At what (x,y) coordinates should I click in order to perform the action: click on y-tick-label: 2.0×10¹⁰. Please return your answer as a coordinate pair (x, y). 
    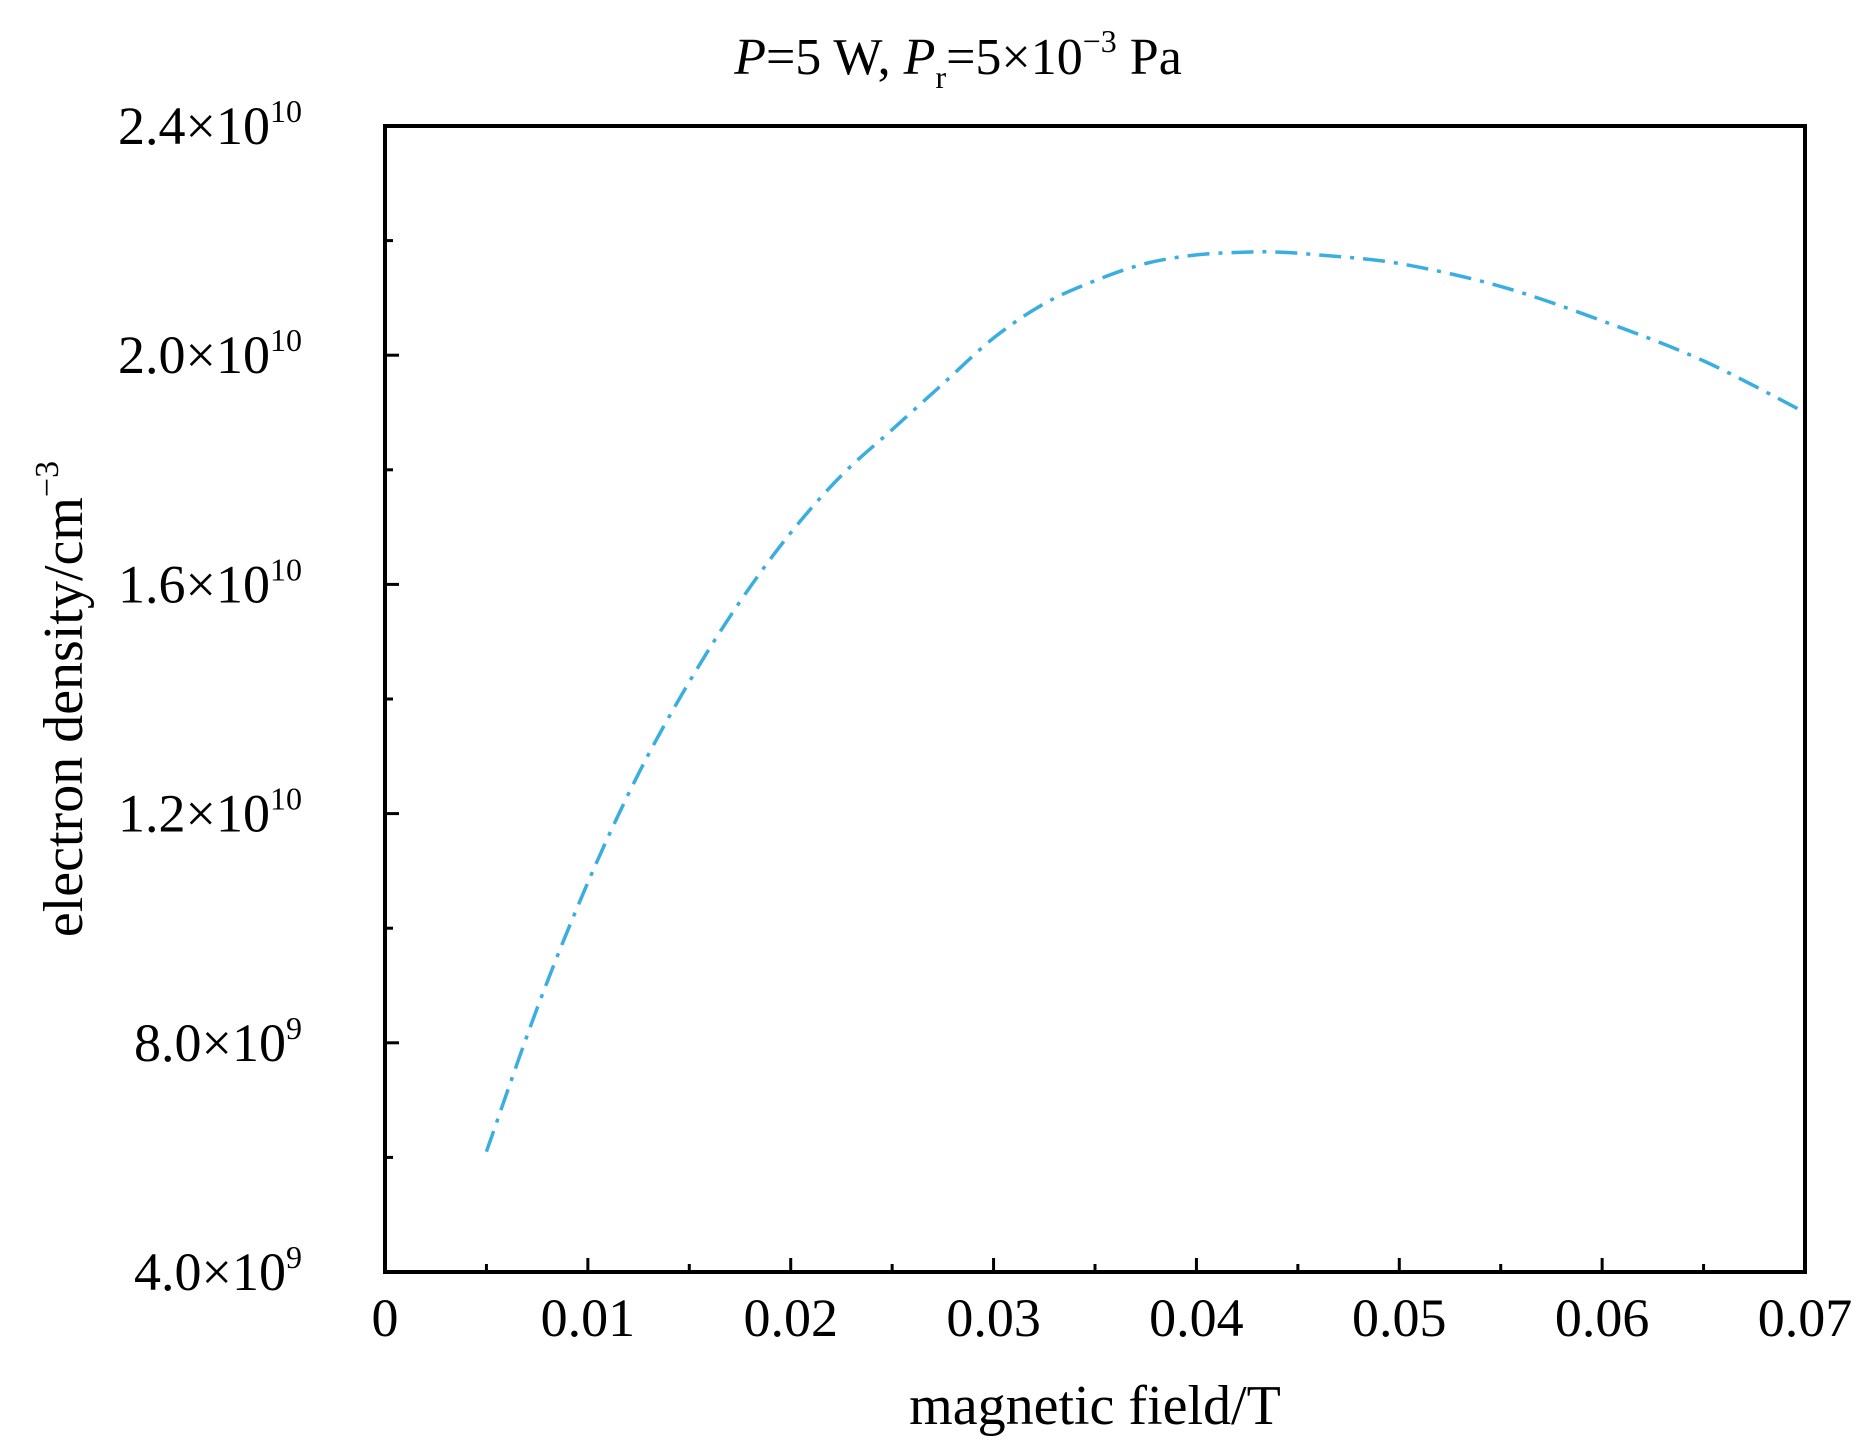
    Looking at the image, I should click on (210, 353).